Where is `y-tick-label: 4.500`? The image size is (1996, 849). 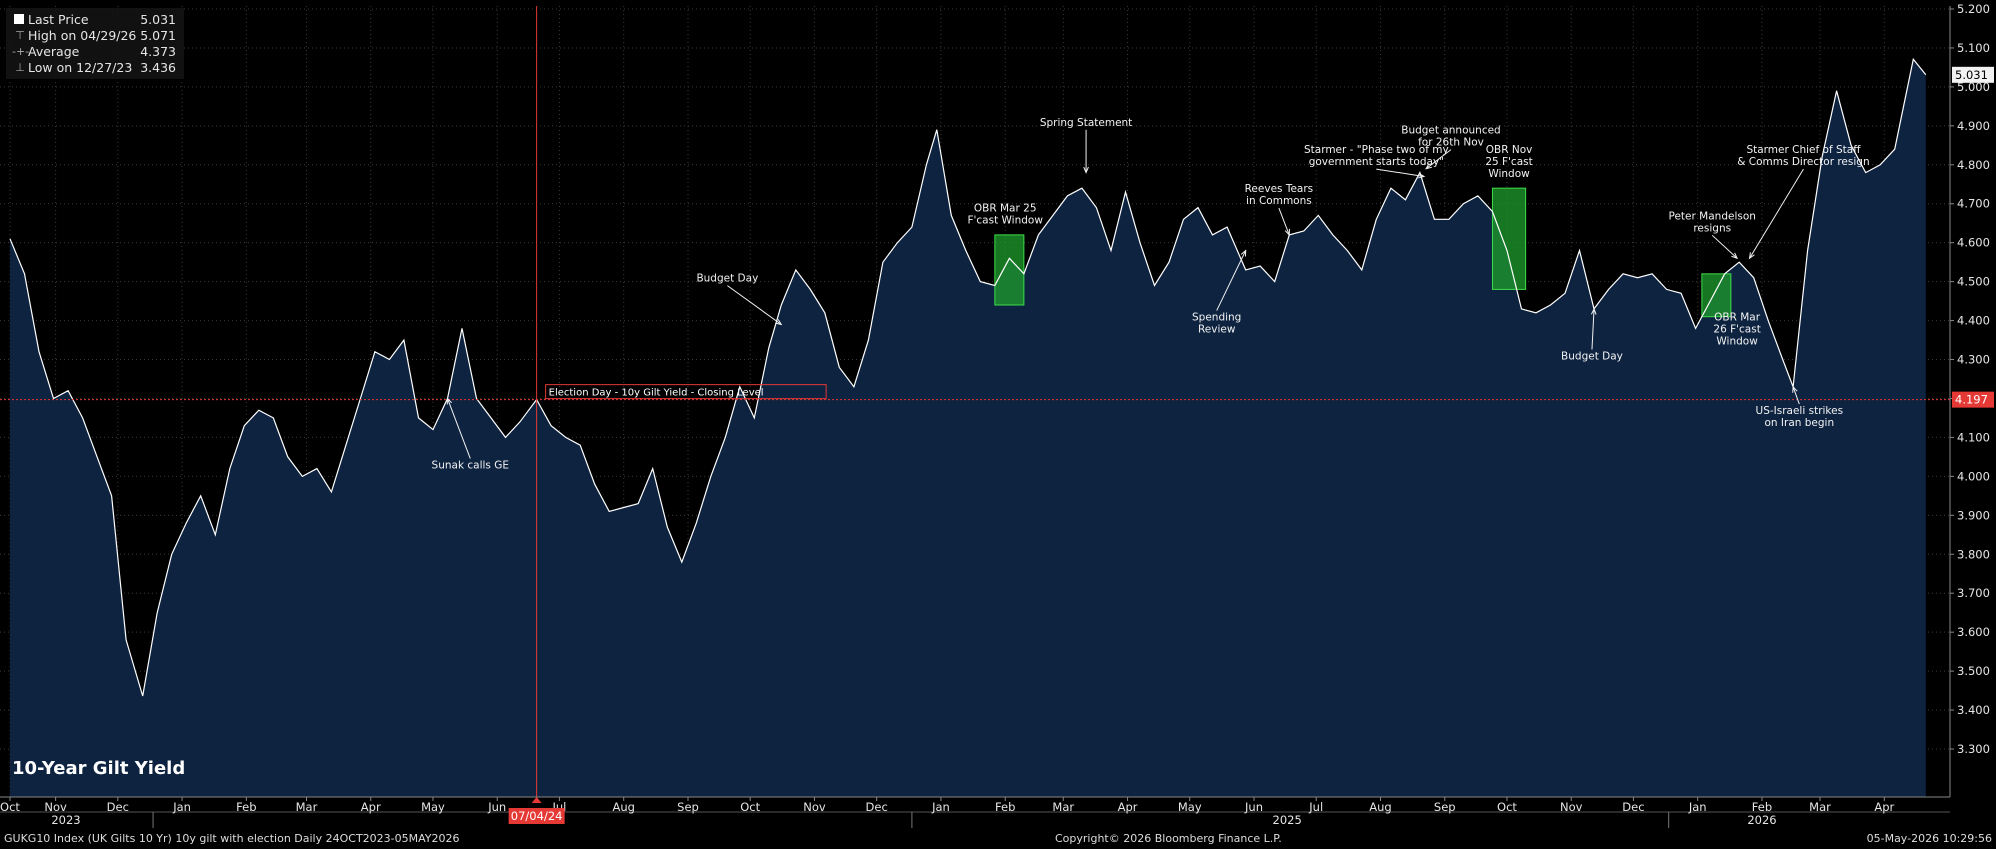
y-tick-label: 4.500 is located at coordinates (1973, 282).